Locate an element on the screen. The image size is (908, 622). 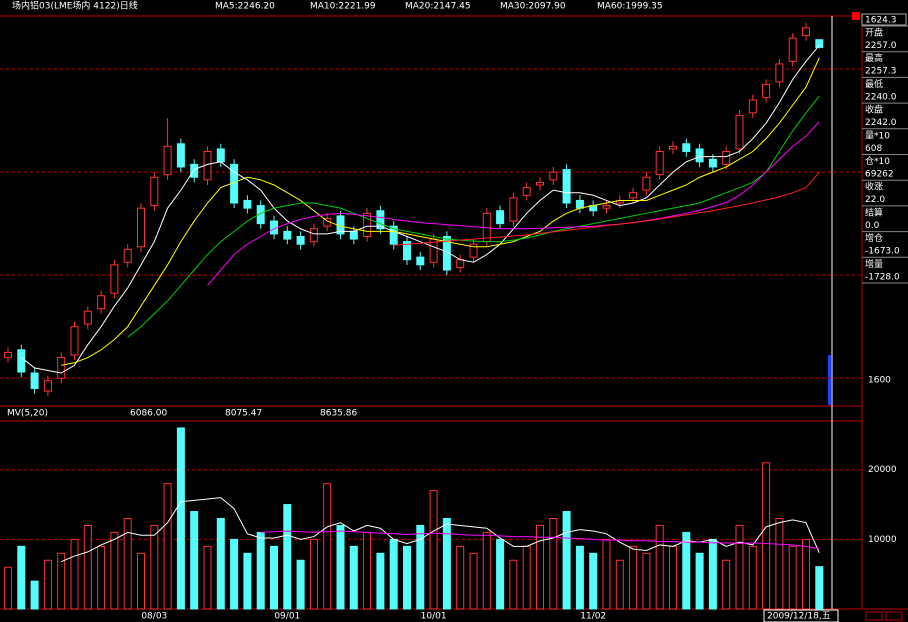
x-tick-label: 08/03 is located at coordinates (154, 617).